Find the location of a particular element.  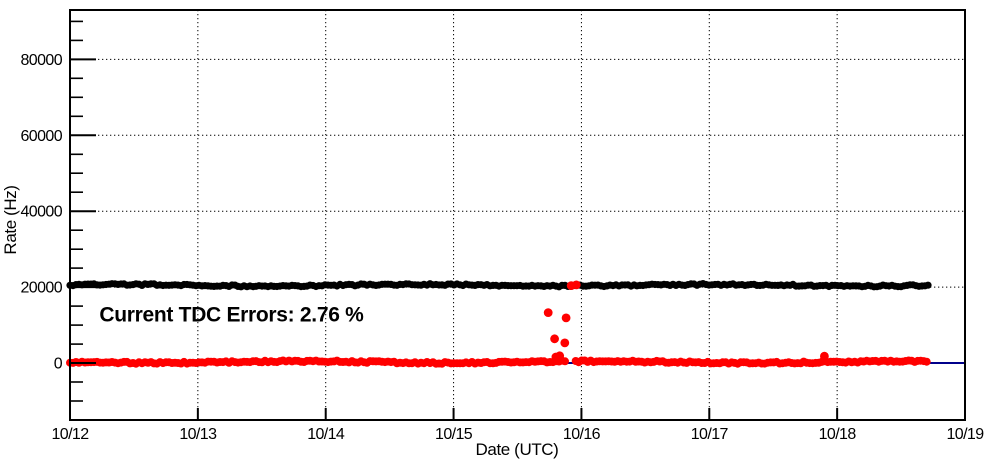

x-tick-label: 10/15 is located at coordinates (454, 434).